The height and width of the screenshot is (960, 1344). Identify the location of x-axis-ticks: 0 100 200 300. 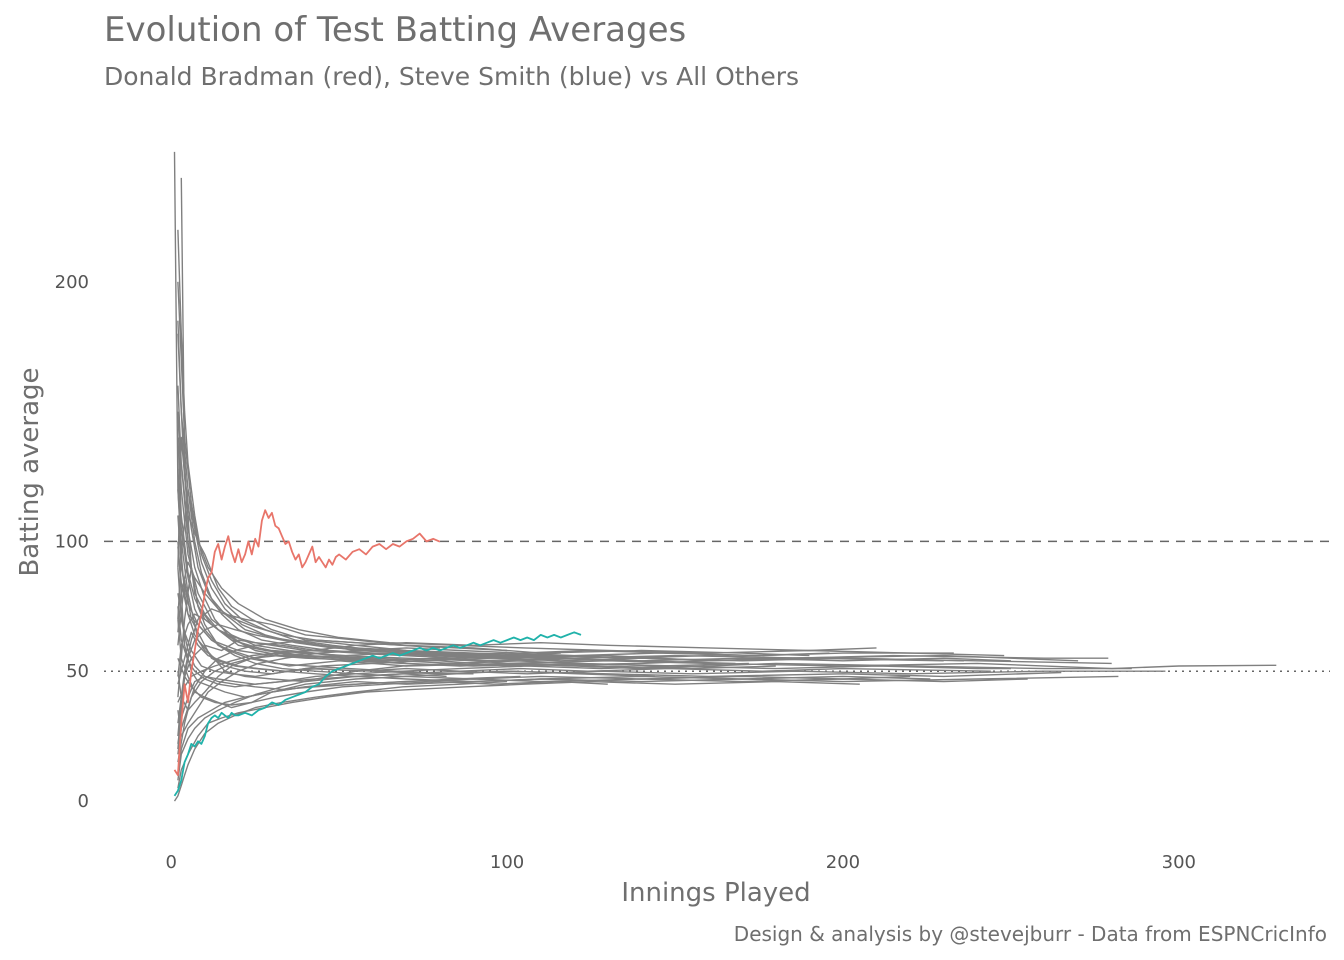
(680, 862).